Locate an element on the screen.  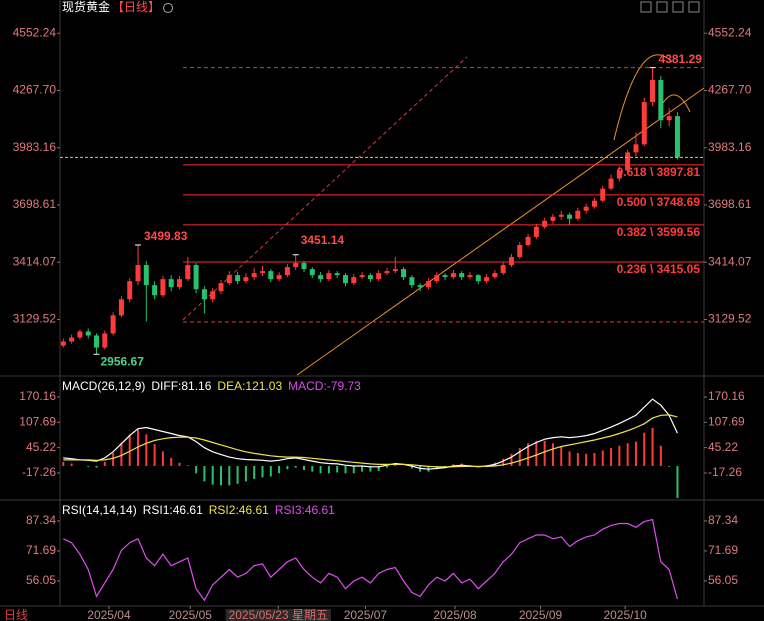
arc-drawing is located at coordinates (643, 97).